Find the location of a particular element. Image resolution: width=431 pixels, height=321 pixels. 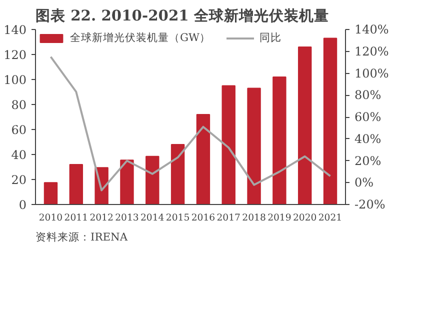

x-tick-label: 2021 is located at coordinates (330, 218).